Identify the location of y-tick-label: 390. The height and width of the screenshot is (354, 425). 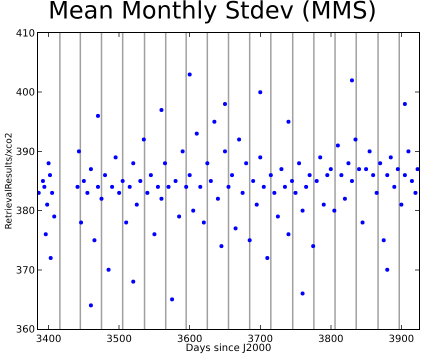
(25, 152).